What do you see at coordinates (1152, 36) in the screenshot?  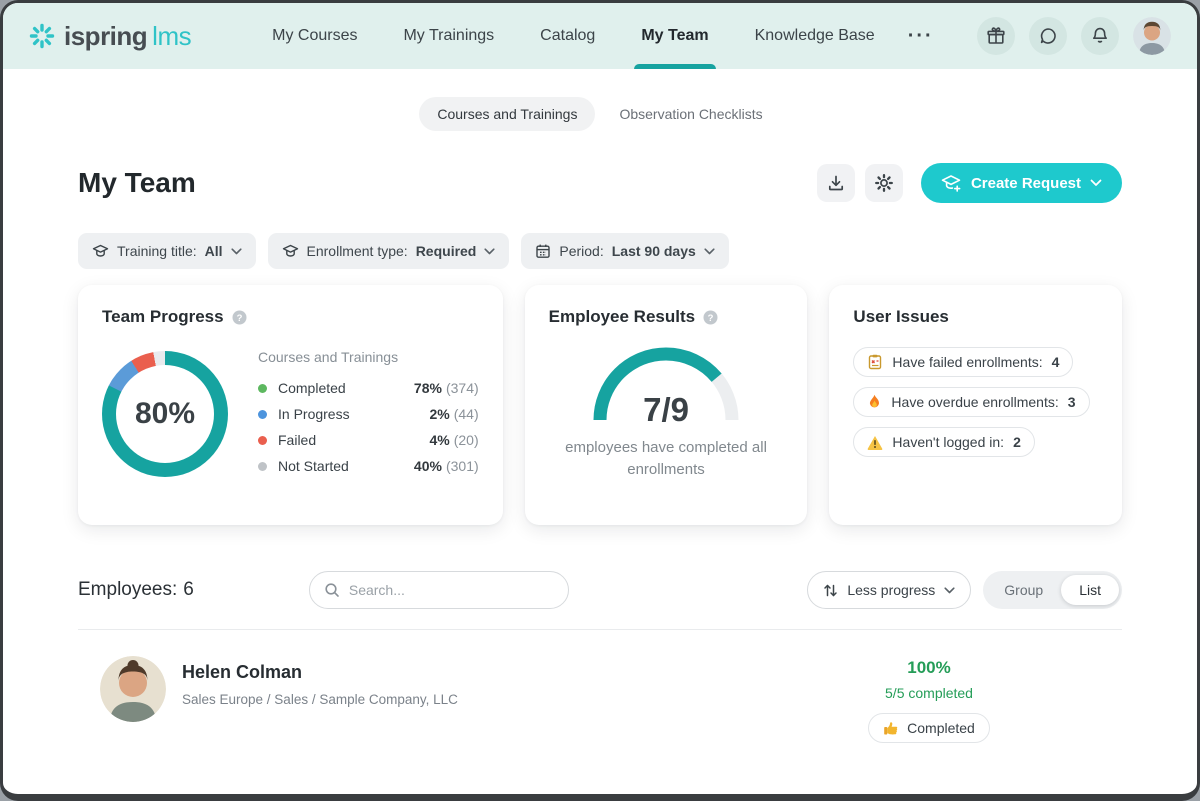 I see `user-avatar` at bounding box center [1152, 36].